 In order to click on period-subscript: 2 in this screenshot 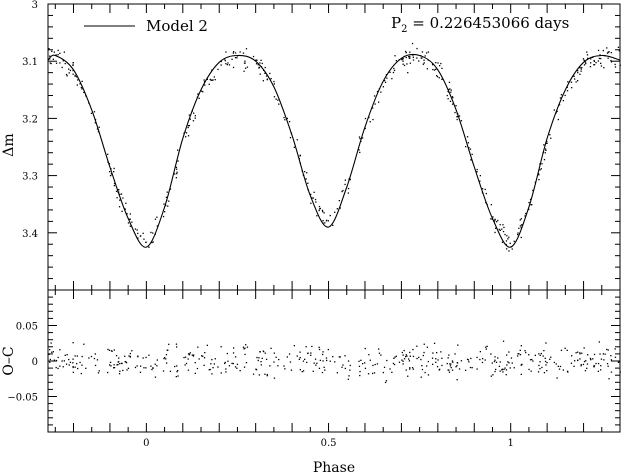, I will do `click(404, 29)`.